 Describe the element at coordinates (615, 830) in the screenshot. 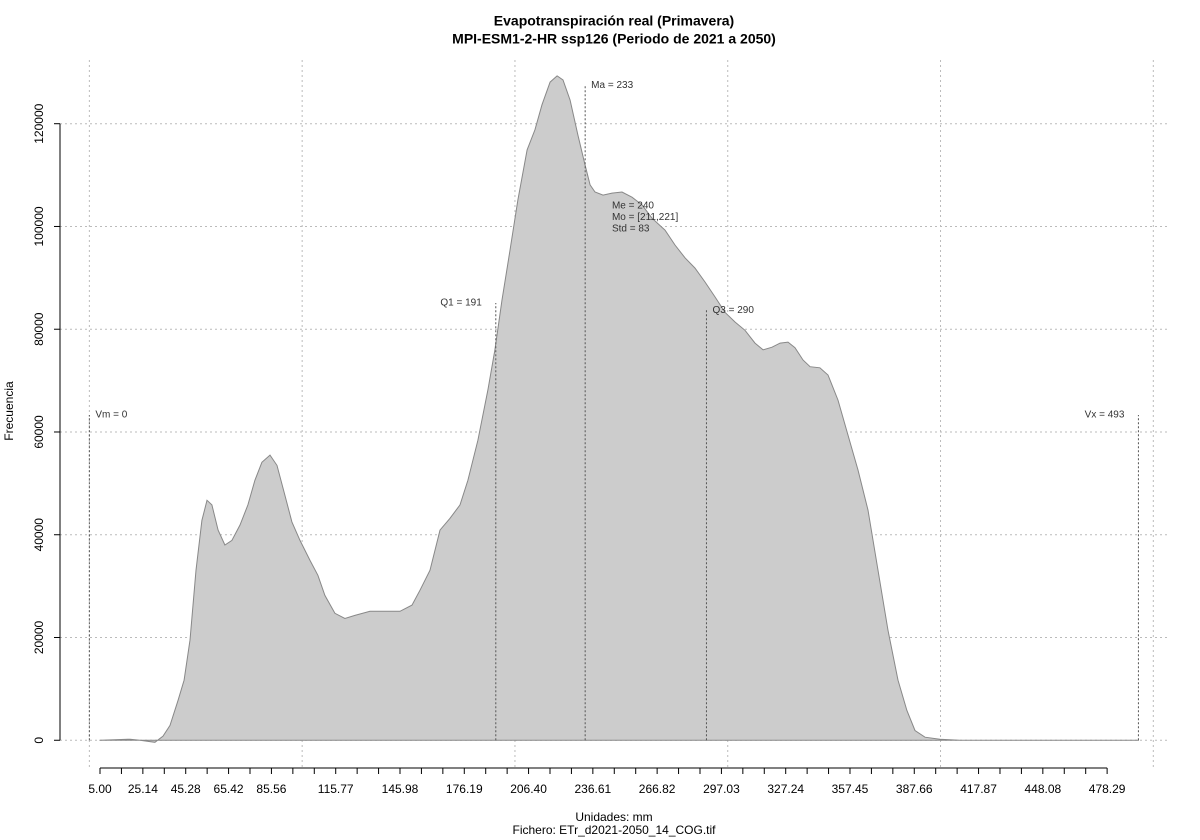

I see `caption: Fichero: ETr_d2021-2050_14_COG.tif` at that location.